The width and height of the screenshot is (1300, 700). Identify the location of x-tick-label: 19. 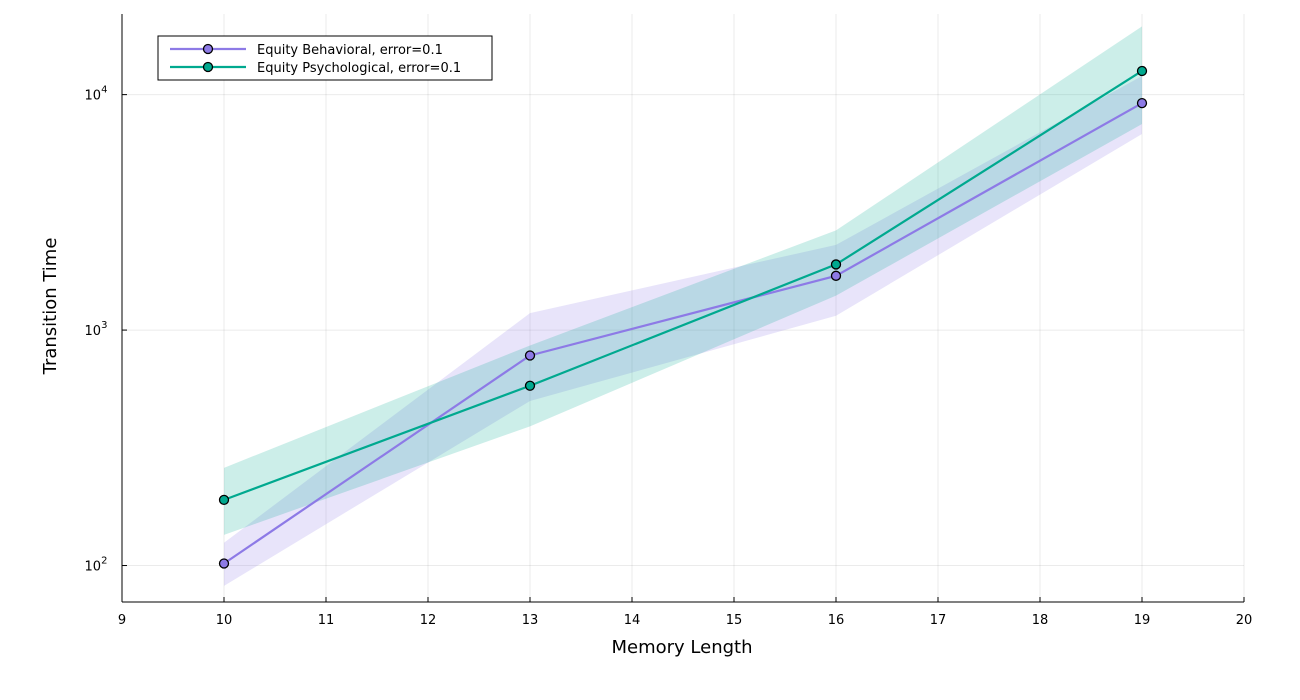
(1142, 620).